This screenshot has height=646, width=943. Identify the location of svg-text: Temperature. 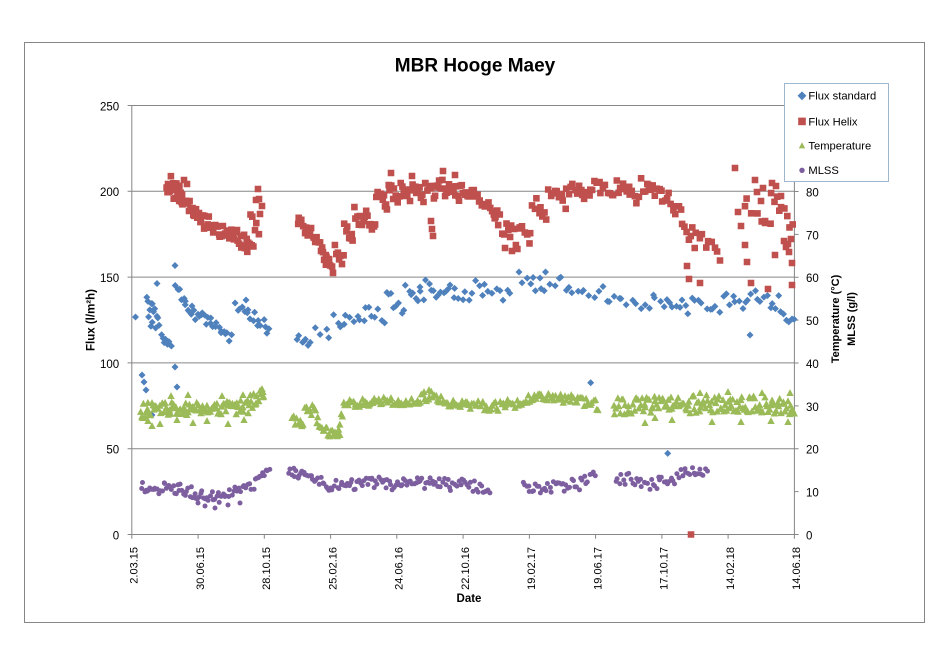
(839, 147).